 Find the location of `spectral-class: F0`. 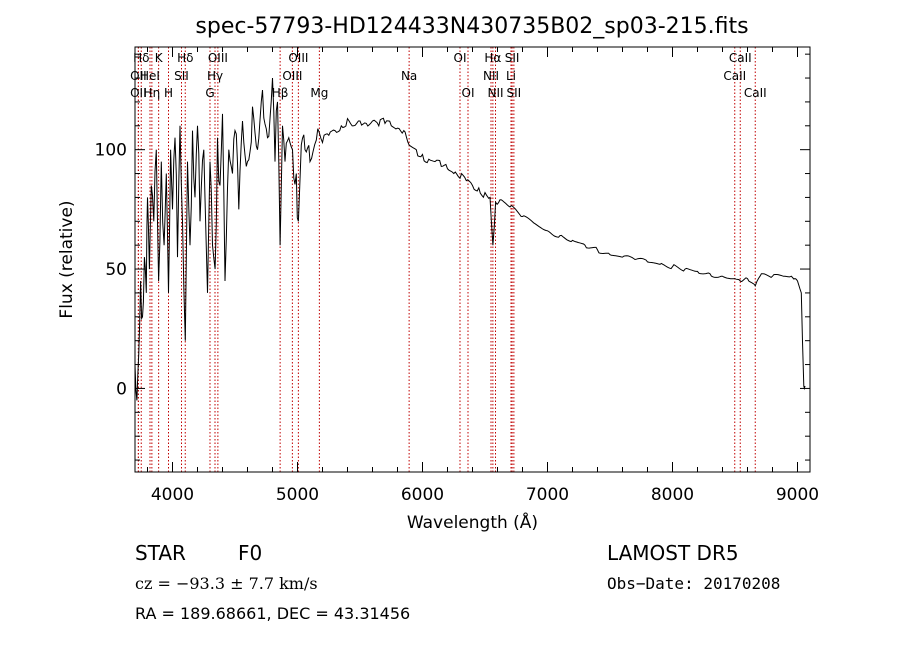

spectral-class: F0 is located at coordinates (250, 553).